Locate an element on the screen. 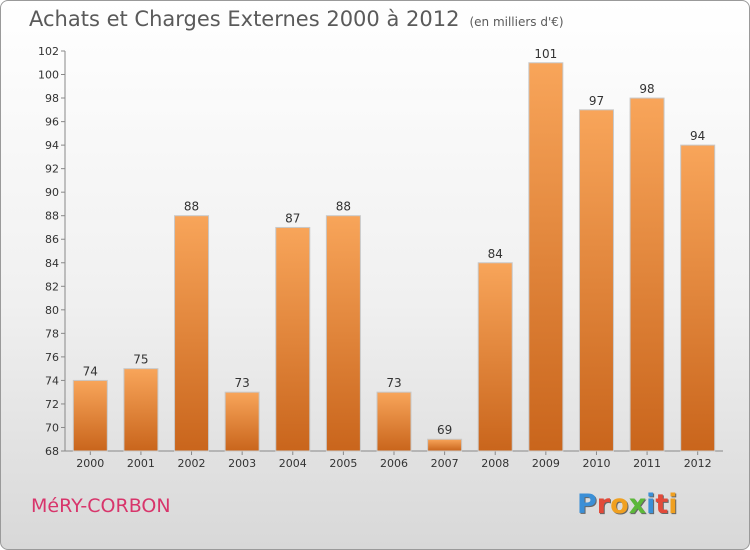  x-tick-label-2006: 2006 is located at coordinates (394, 463).